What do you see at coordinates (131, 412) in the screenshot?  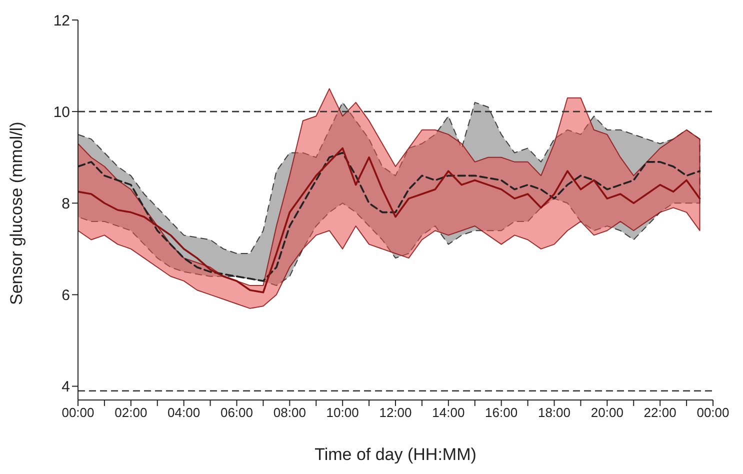 I see `x-tick-label: 02:00` at bounding box center [131, 412].